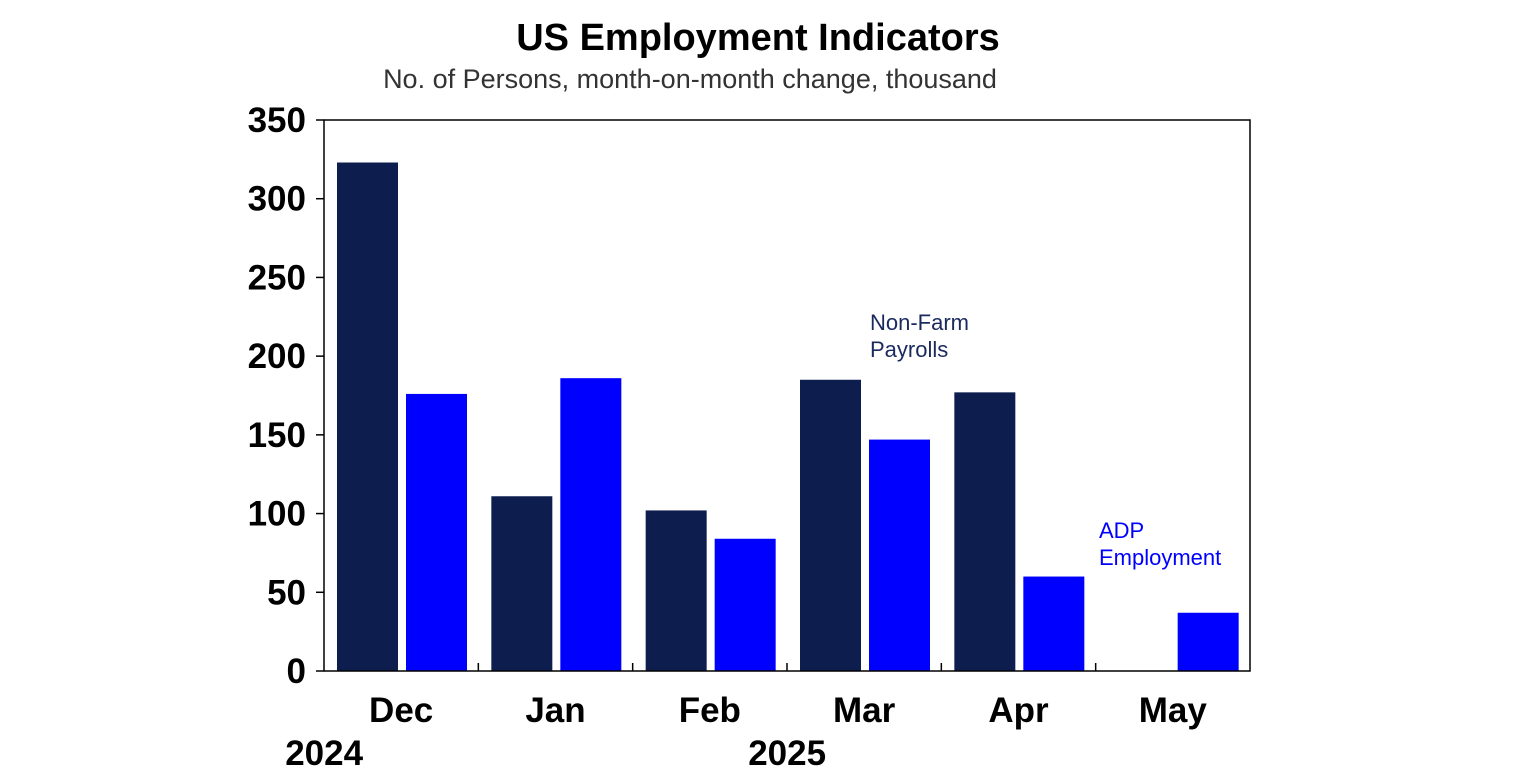 This screenshot has height=775, width=1536. What do you see at coordinates (591, 524) in the screenshot?
I see `bar-adp-employment-jan` at bounding box center [591, 524].